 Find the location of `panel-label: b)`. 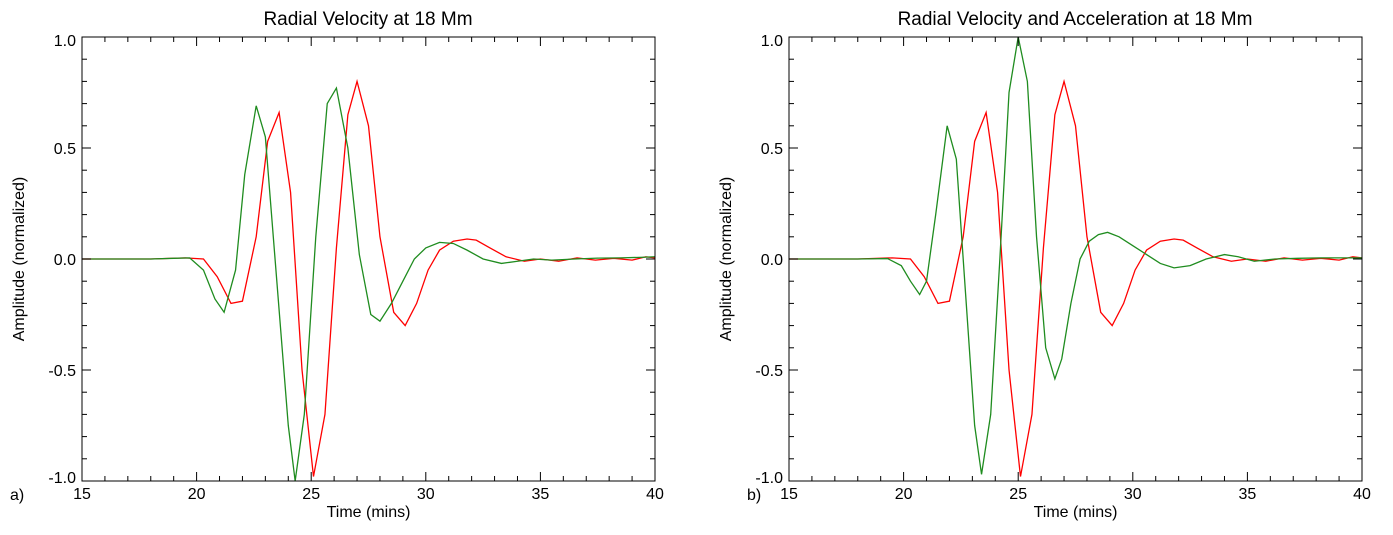

panel-label: b) is located at coordinates (754, 495).